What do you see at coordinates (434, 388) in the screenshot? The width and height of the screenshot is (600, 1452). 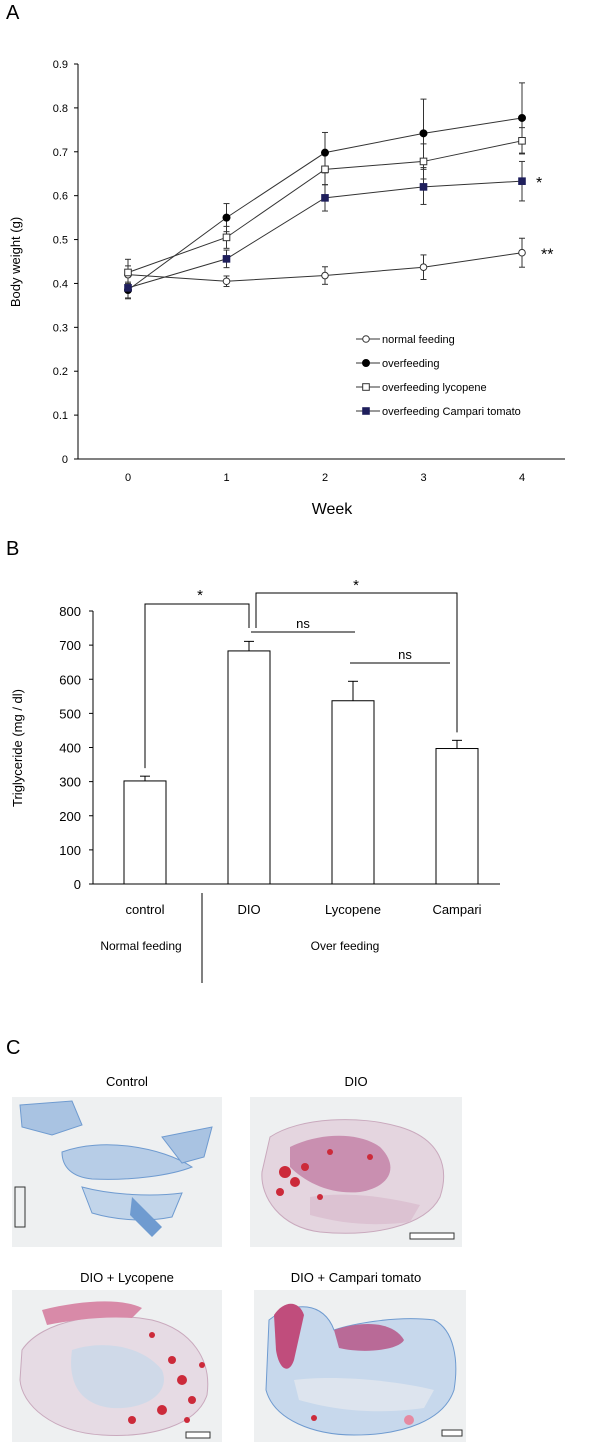 I see `chart-a-legend-label: overfeeding lycopene` at bounding box center [434, 388].